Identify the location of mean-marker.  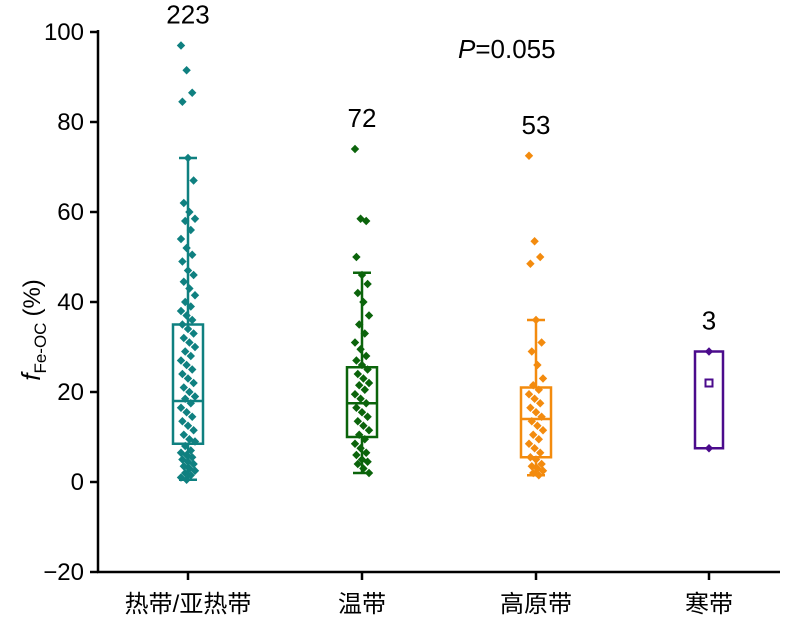
(709, 383).